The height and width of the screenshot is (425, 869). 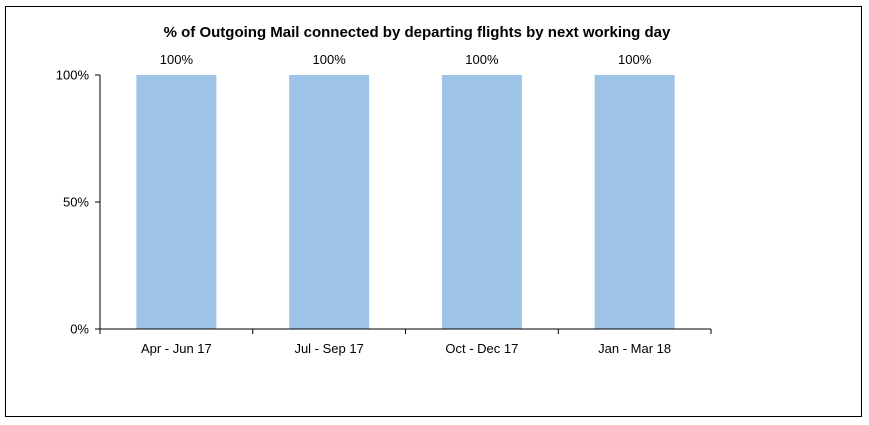 I want to click on category-label-4: Jan - Mar 18, so click(x=634, y=348).